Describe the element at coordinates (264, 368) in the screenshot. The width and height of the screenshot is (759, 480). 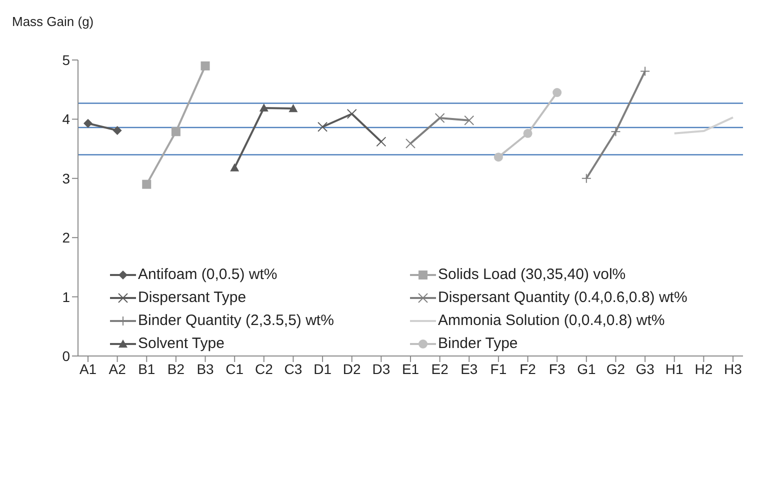
I see `x-tick-label: C2` at that location.